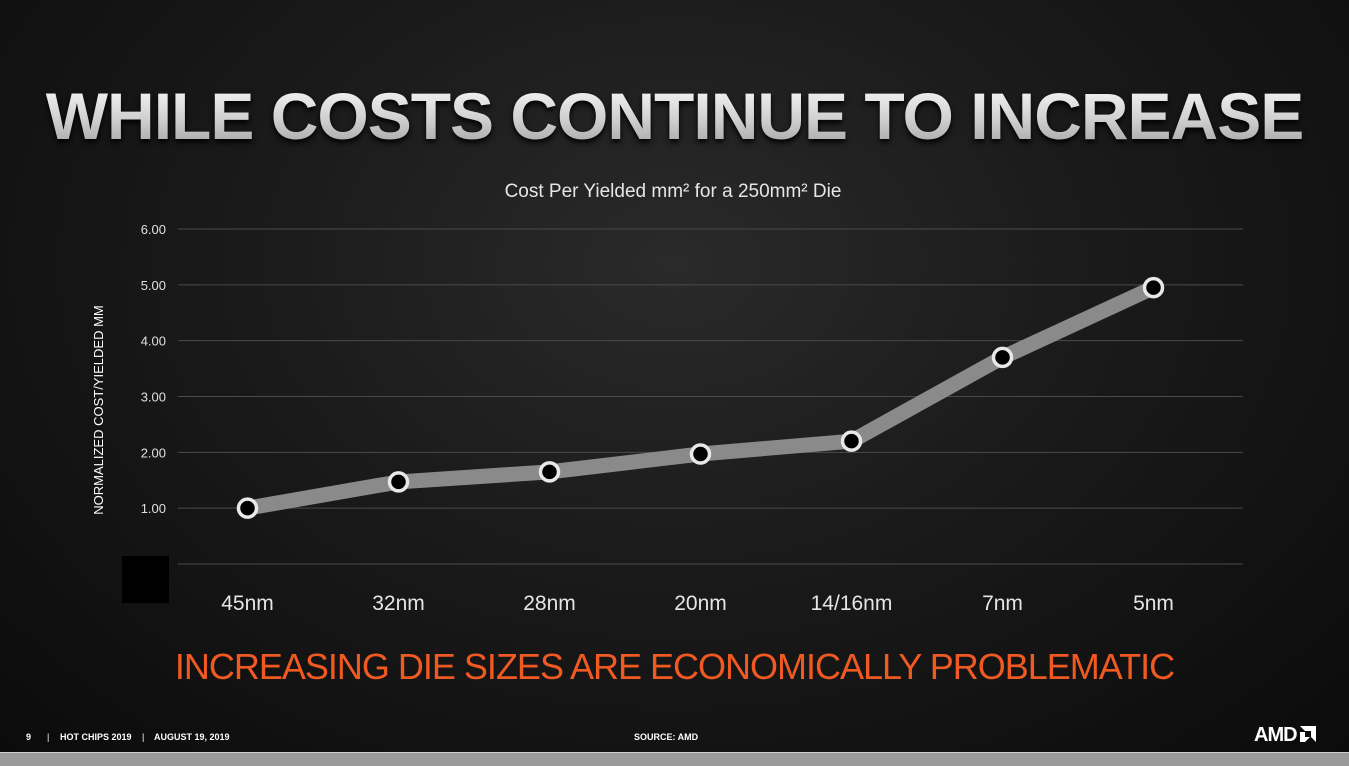 This screenshot has height=766, width=1349. What do you see at coordinates (247, 603) in the screenshot?
I see `x-tick-label: 45nm` at bounding box center [247, 603].